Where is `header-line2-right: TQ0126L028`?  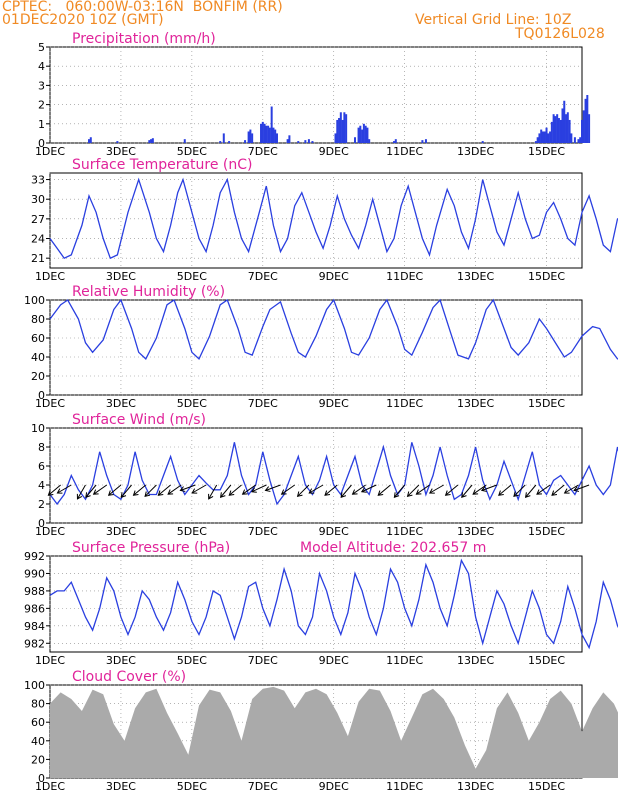 header-line2-right: TQ0126L028 is located at coordinates (560, 34).